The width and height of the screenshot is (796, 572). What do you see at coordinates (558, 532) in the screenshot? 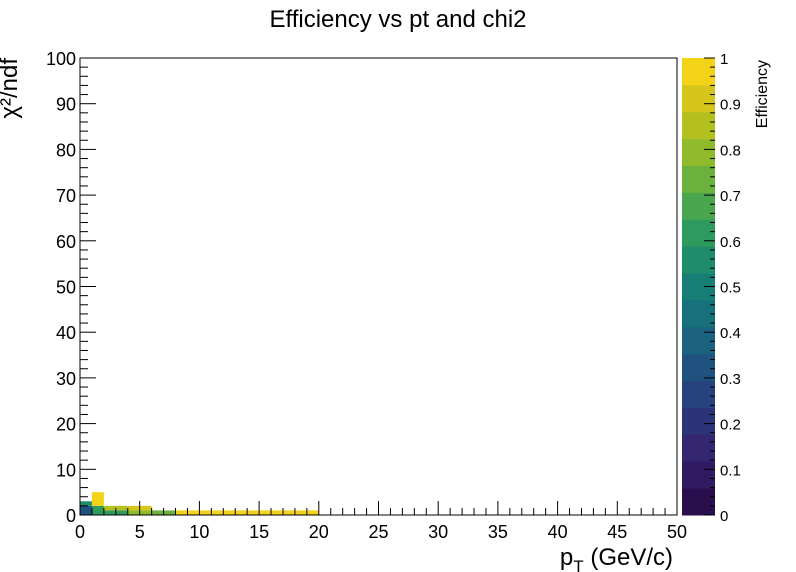
I see `x-tick-label: 40` at bounding box center [558, 532].